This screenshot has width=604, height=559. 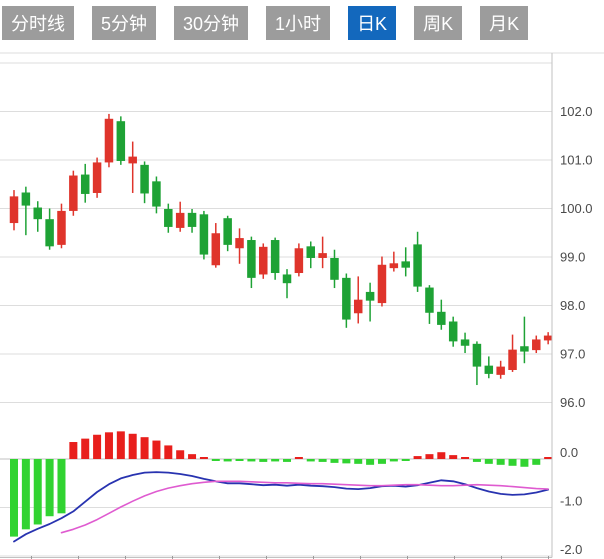 What do you see at coordinates (572, 354) in the screenshot?
I see `price-axis-label: 97.0` at bounding box center [572, 354].